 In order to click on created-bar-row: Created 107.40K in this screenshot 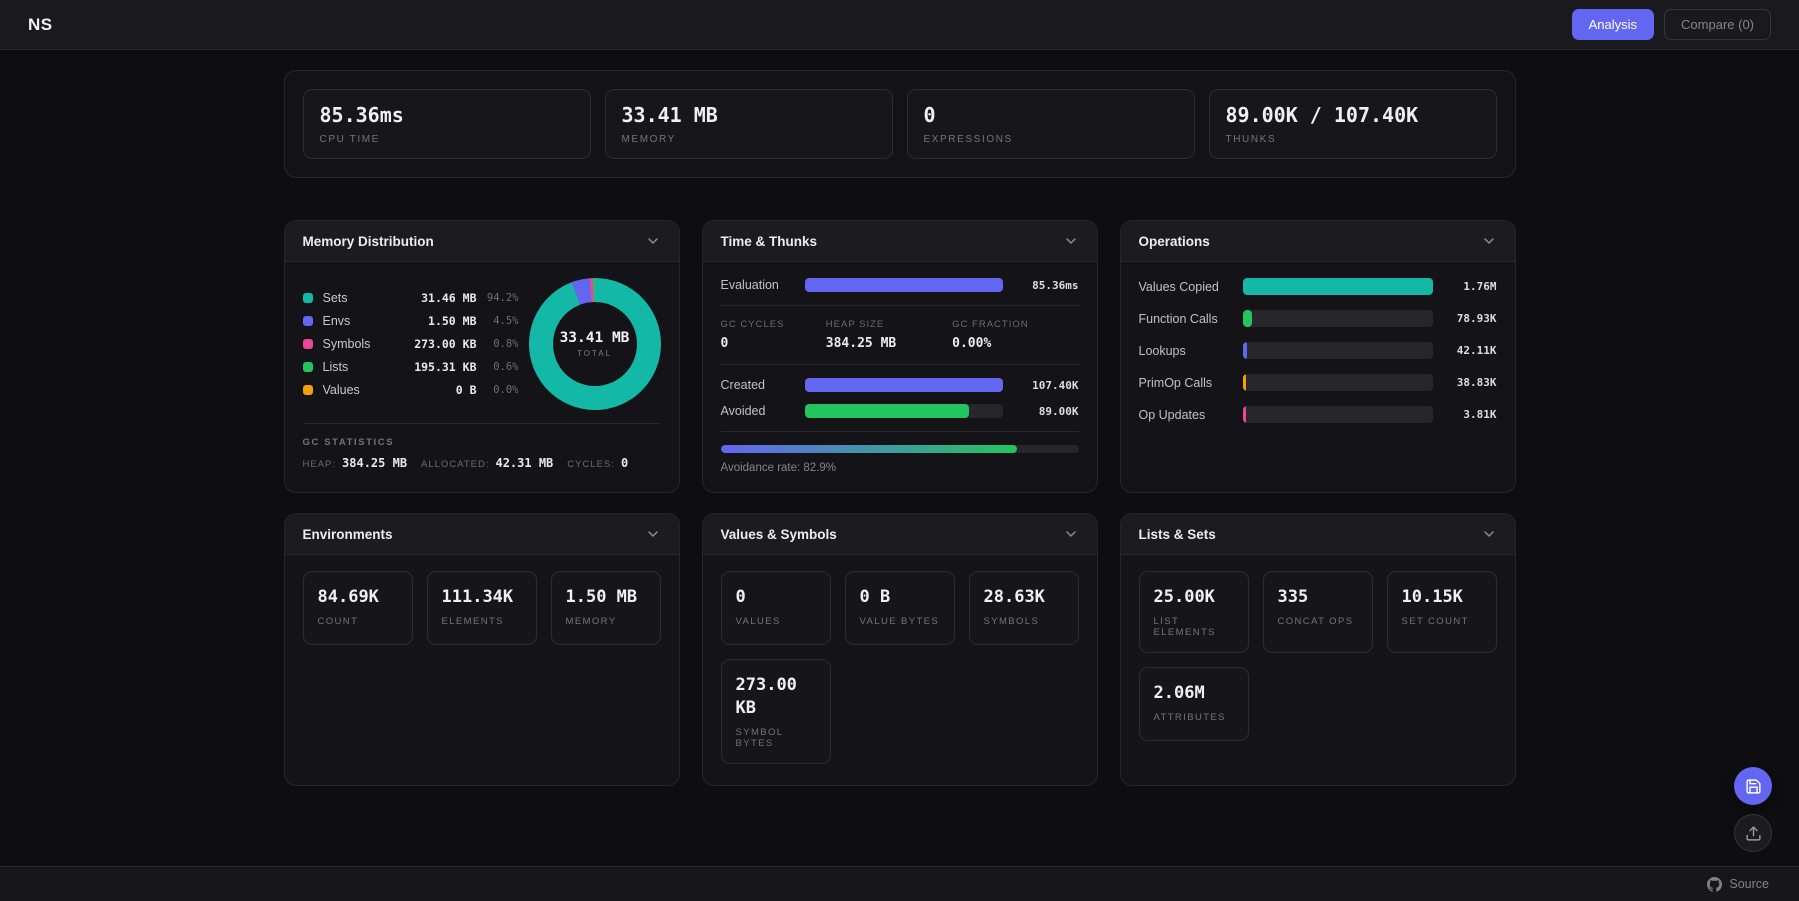, I will do `click(900, 385)`.